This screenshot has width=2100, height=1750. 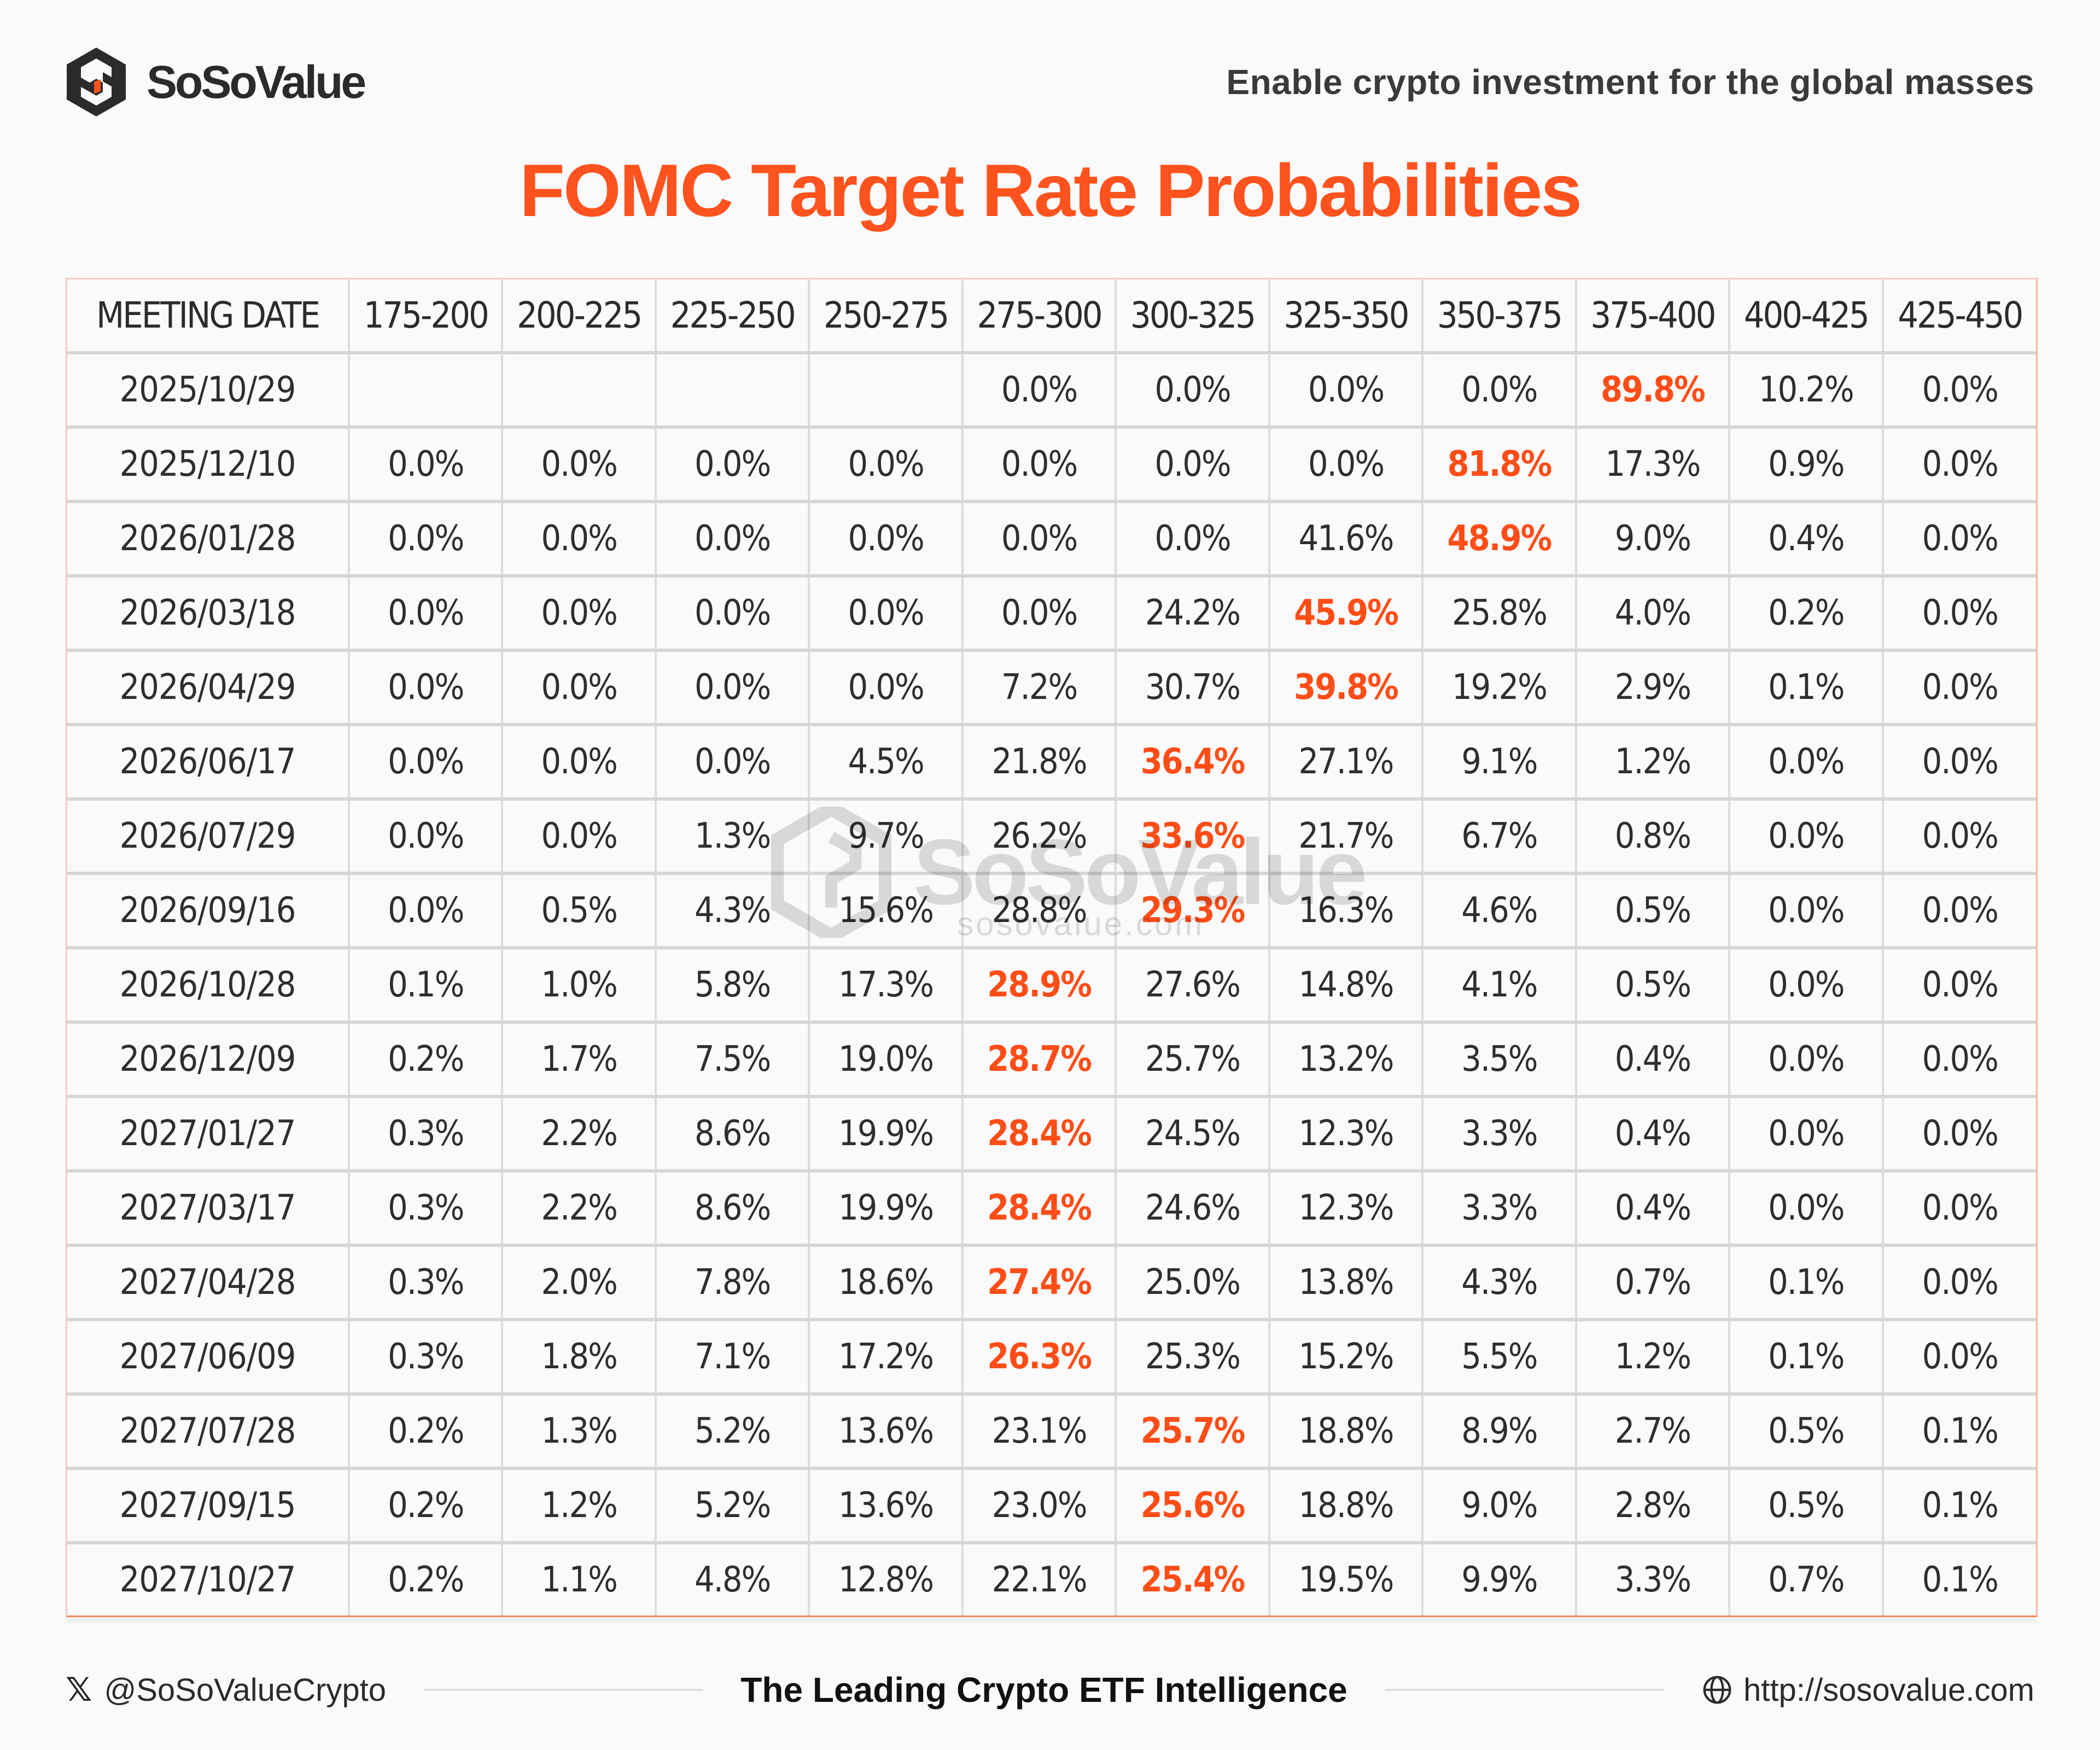 I want to click on globe-icon, so click(x=1717, y=1690).